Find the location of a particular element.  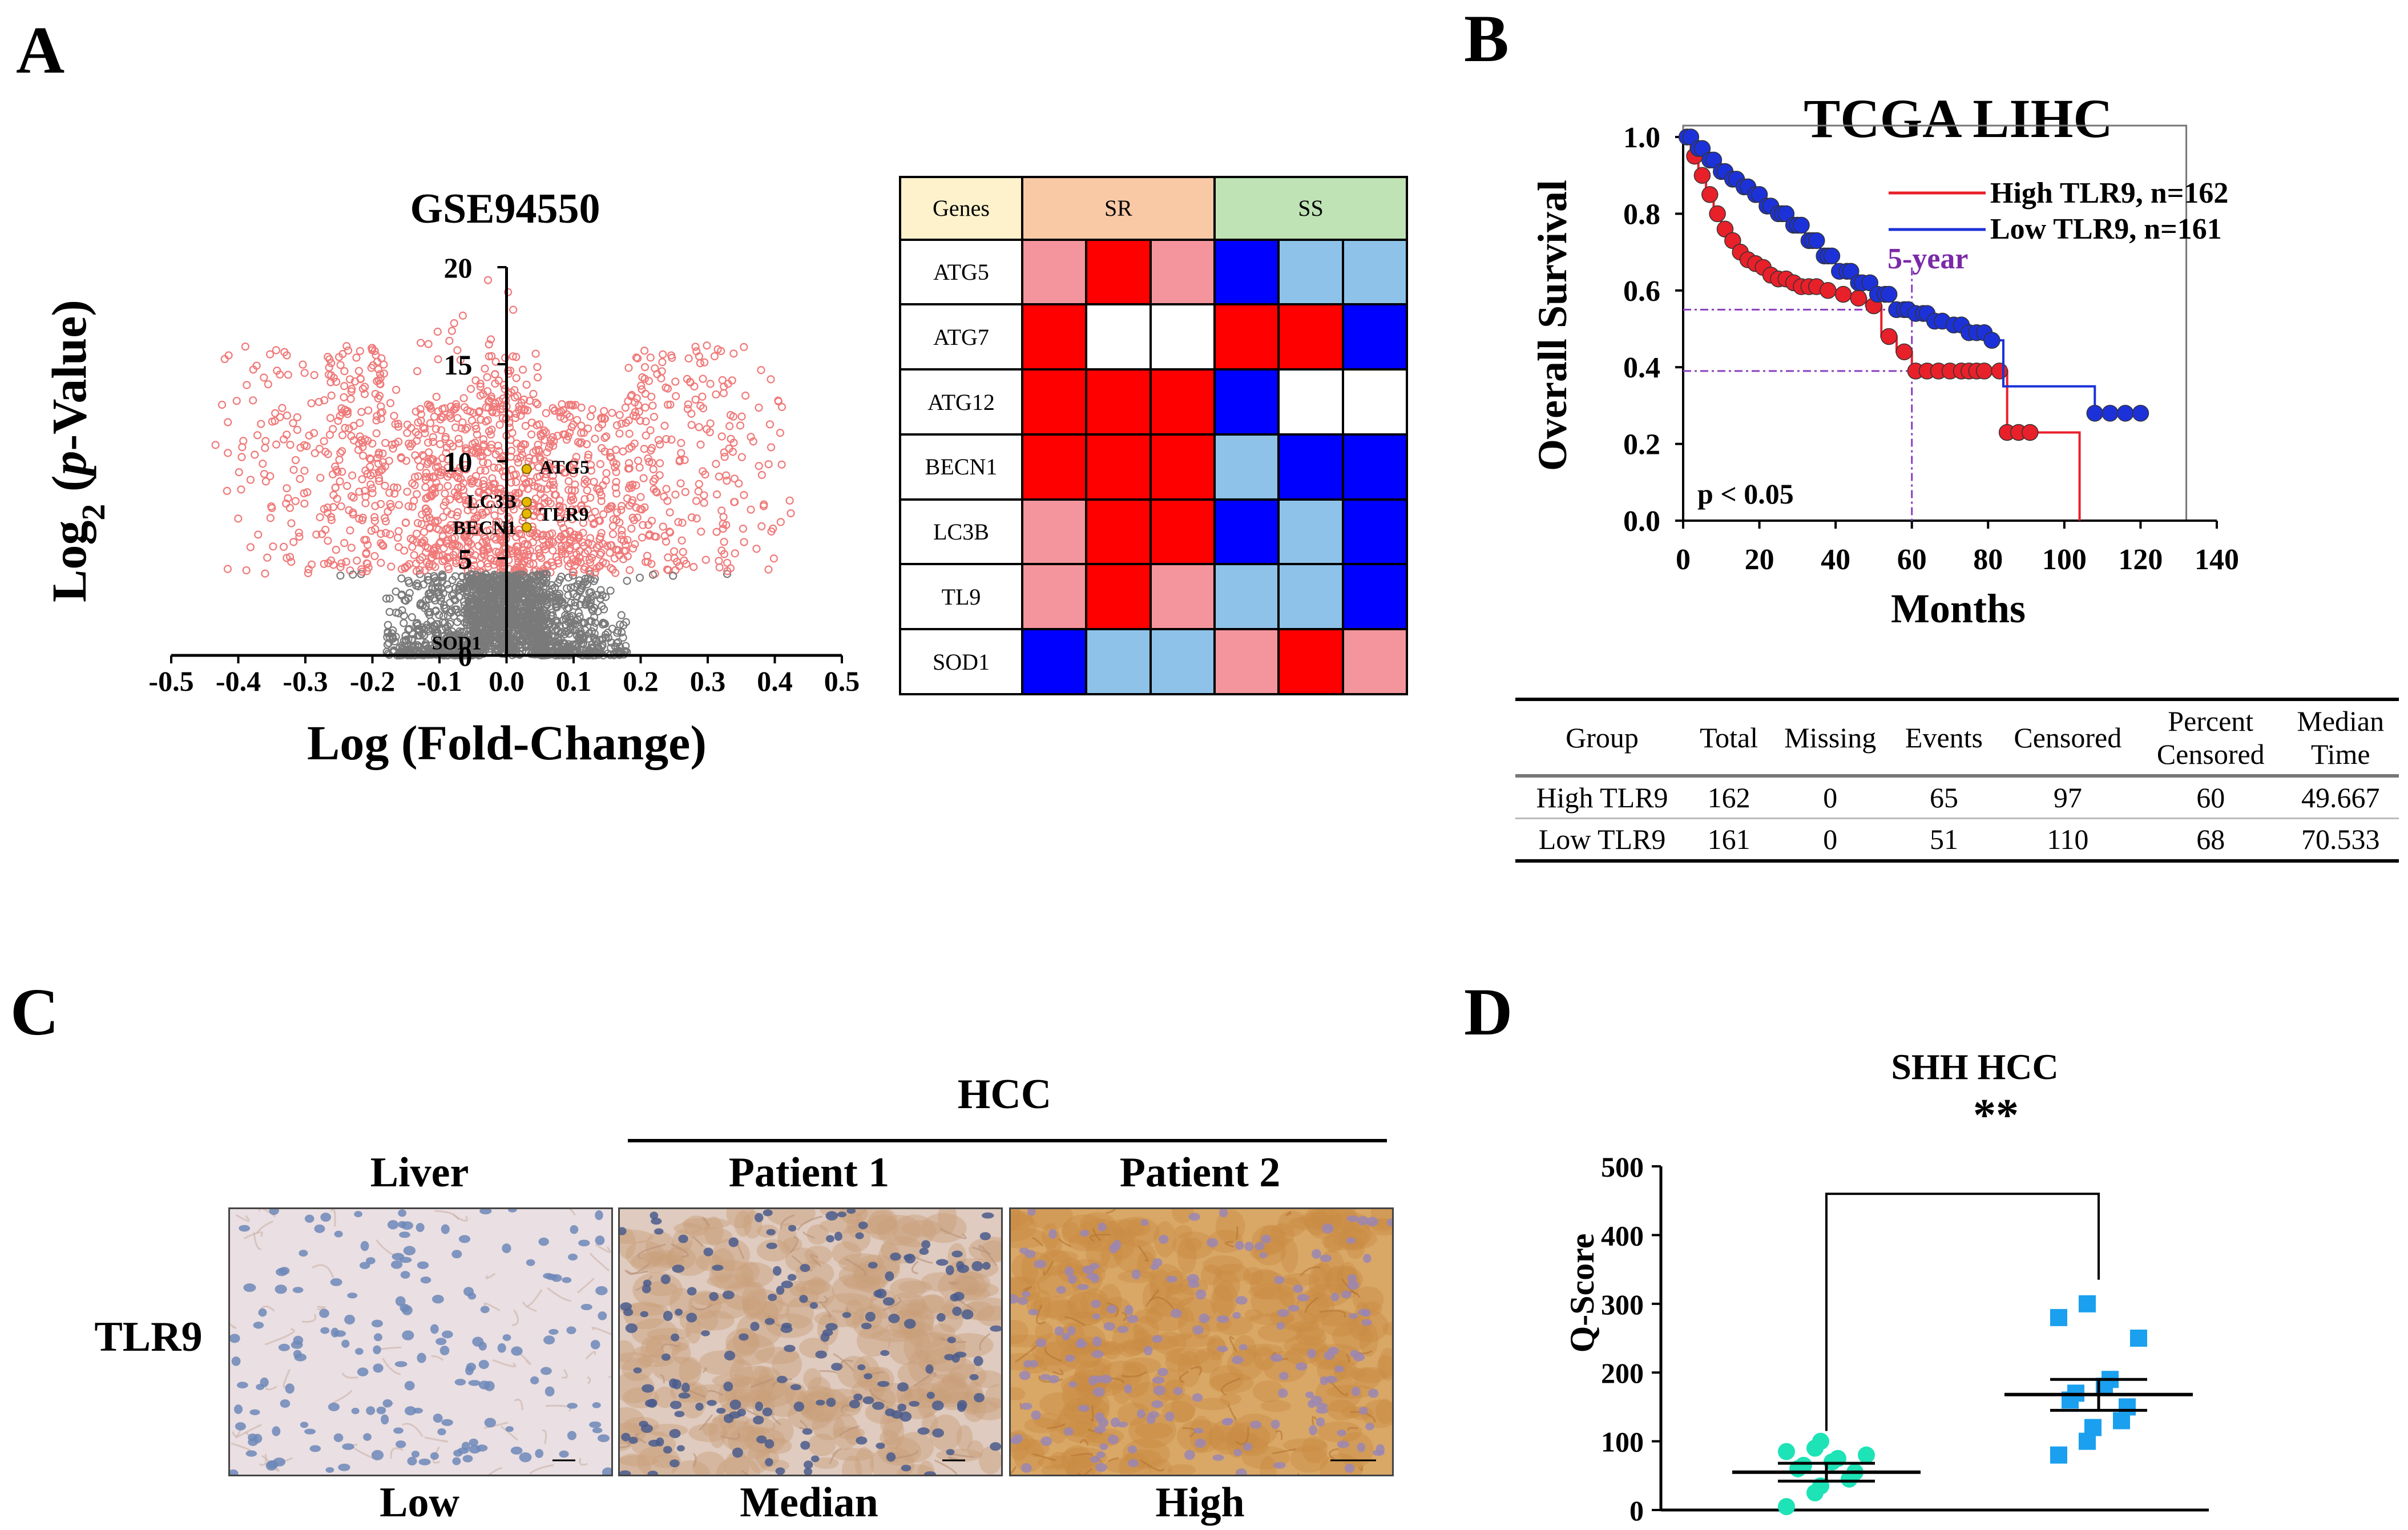

panel-letter-a: A is located at coordinates (40, 50).